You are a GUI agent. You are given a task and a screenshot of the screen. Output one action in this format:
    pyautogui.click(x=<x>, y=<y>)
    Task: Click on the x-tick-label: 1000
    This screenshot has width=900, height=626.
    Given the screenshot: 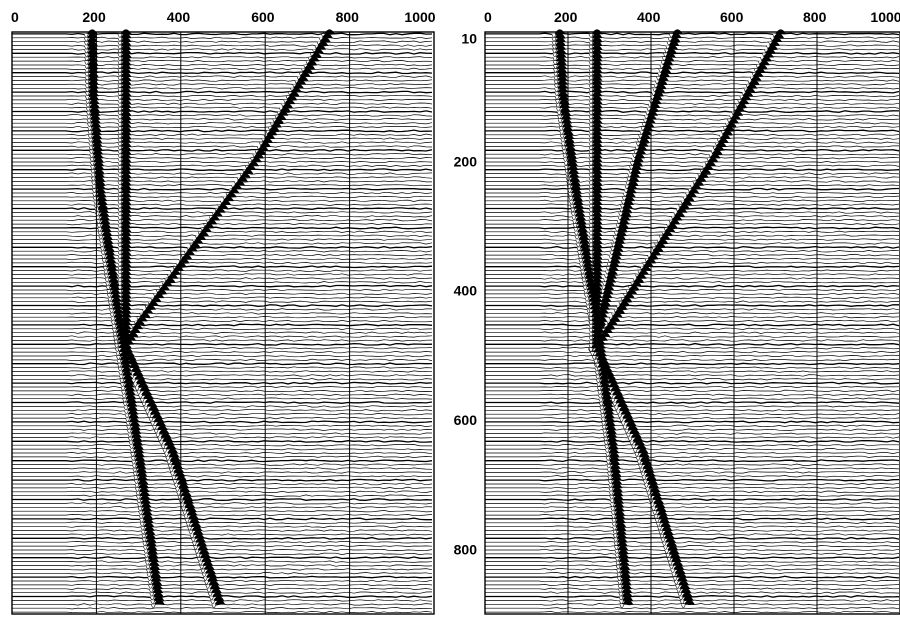 What is the action you would take?
    pyautogui.click(x=419, y=17)
    